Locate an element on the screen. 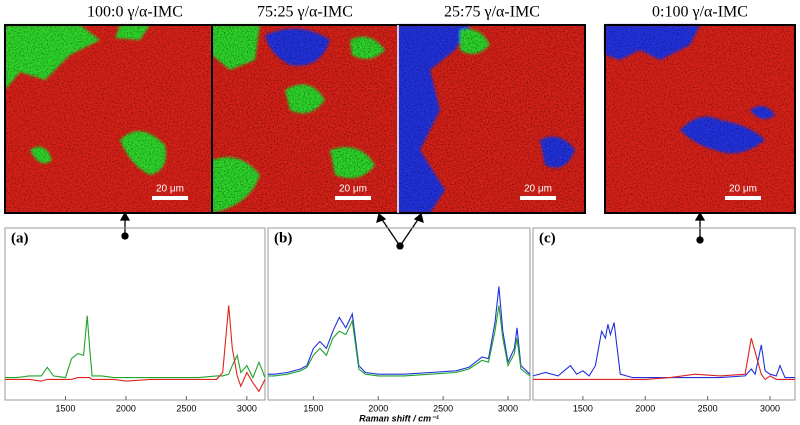  raman-image is located at coordinates (700, 119).